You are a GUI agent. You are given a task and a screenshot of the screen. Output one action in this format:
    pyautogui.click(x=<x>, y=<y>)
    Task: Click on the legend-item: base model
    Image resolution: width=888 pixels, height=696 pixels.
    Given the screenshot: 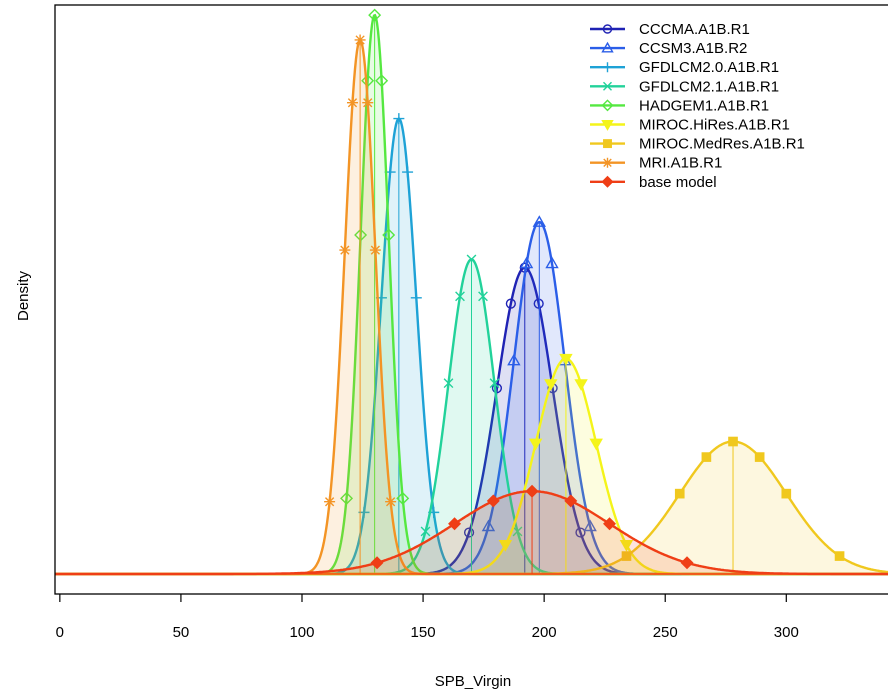 What is the action you would take?
    pyautogui.click(x=653, y=182)
    